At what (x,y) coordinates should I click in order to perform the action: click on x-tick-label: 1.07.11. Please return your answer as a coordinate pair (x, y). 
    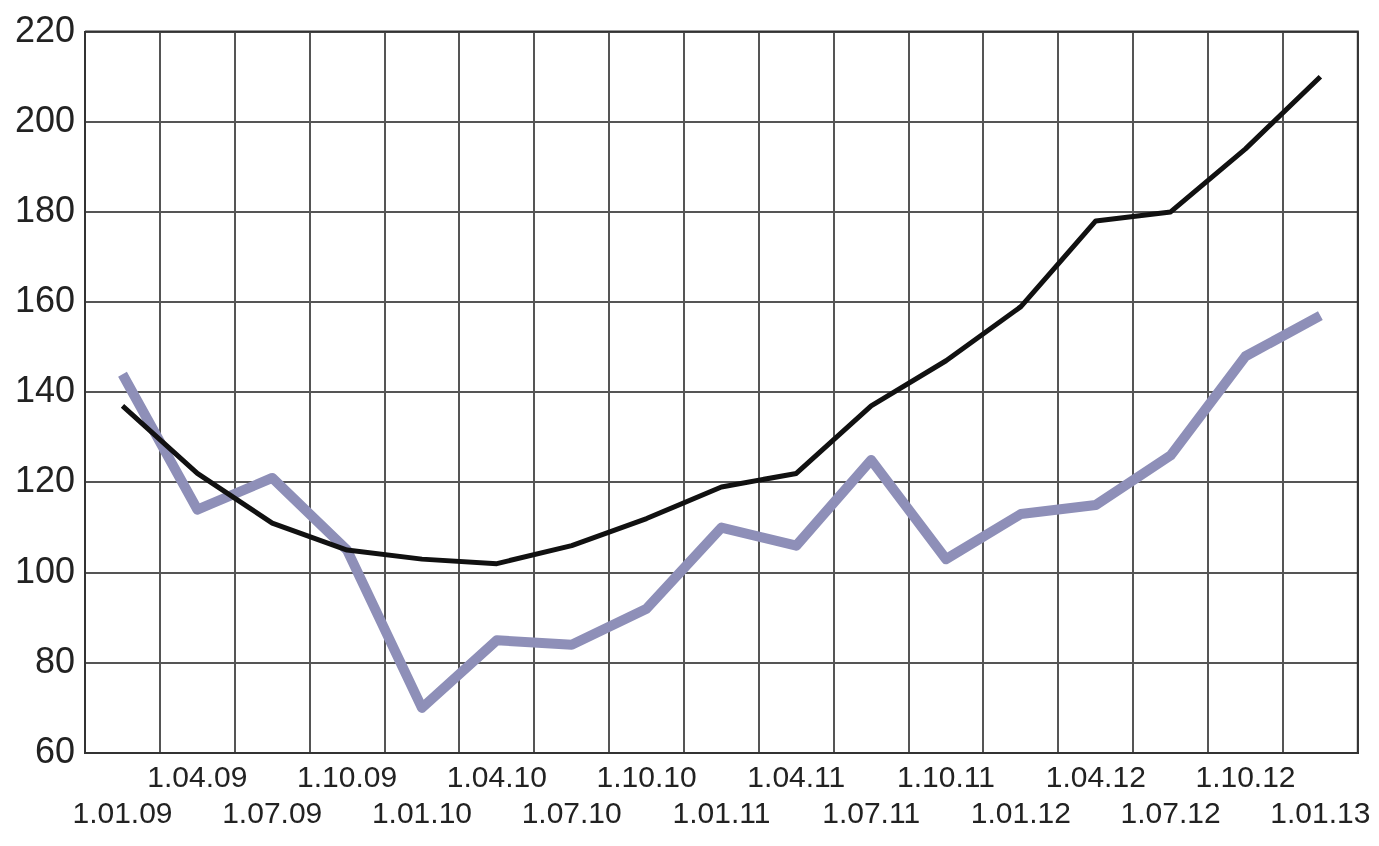
    Looking at the image, I should click on (871, 813).